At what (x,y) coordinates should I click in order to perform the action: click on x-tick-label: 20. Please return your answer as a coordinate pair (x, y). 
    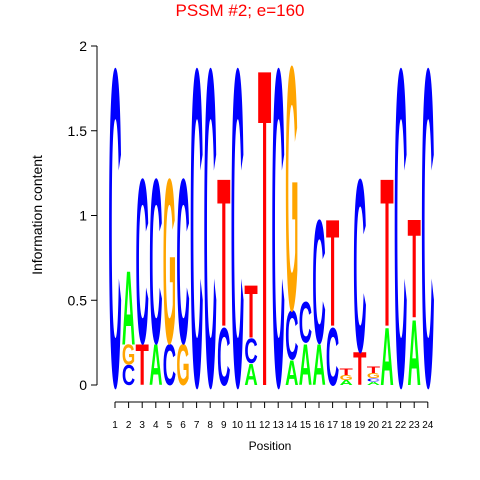
    Looking at the image, I should click on (374, 425).